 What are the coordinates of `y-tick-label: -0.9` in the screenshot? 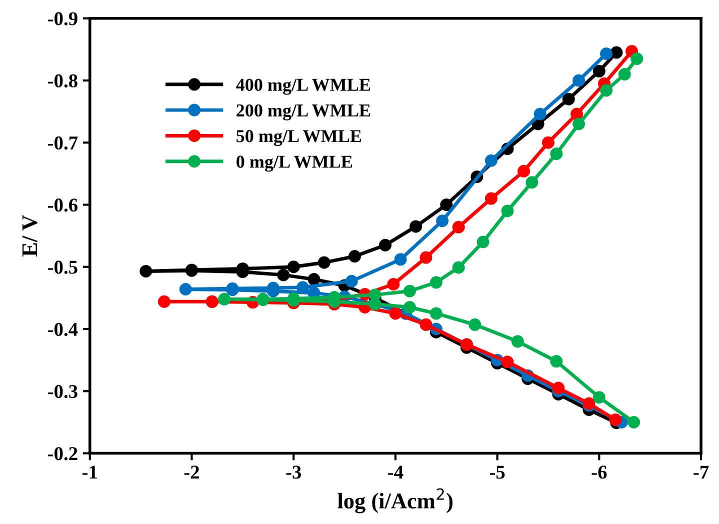 It's located at (63, 19).